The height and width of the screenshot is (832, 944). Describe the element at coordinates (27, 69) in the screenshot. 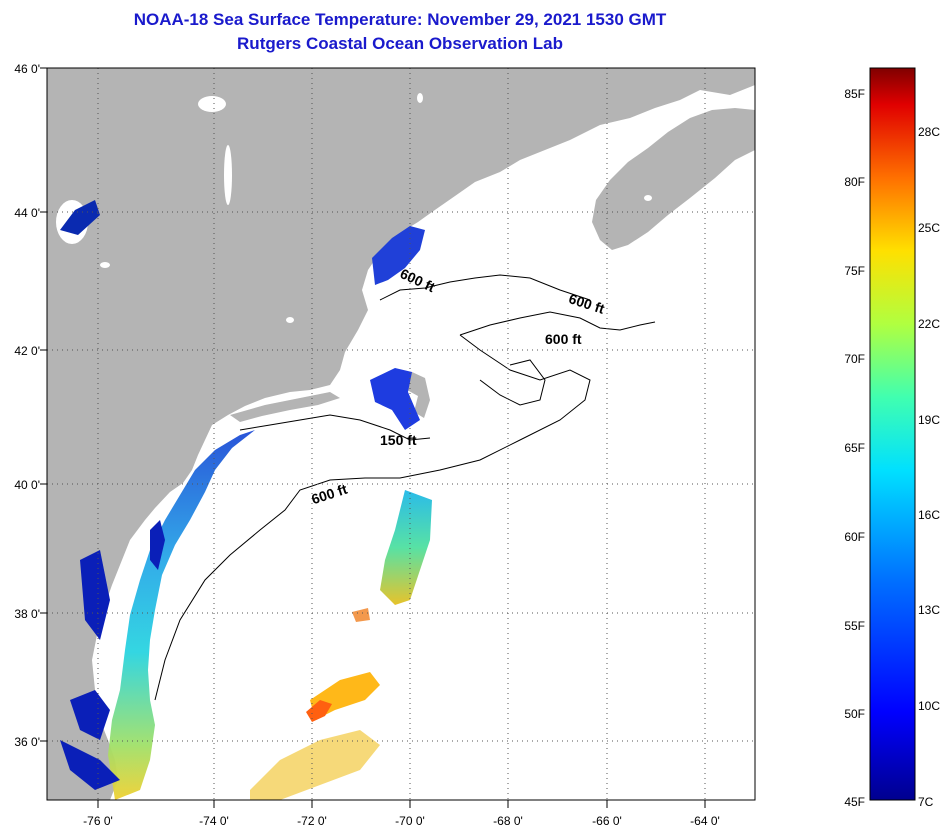

I see `lat-label: 46 0'` at that location.